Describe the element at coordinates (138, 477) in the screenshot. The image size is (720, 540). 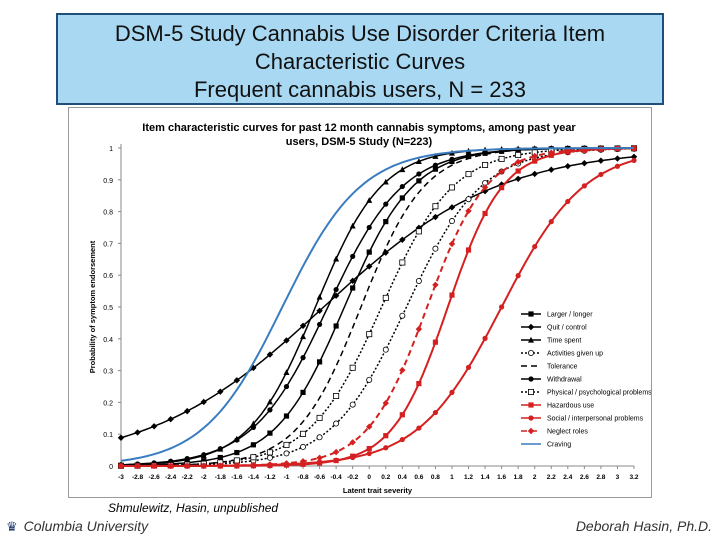
I see `x-tick-label: -2.8` at that location.